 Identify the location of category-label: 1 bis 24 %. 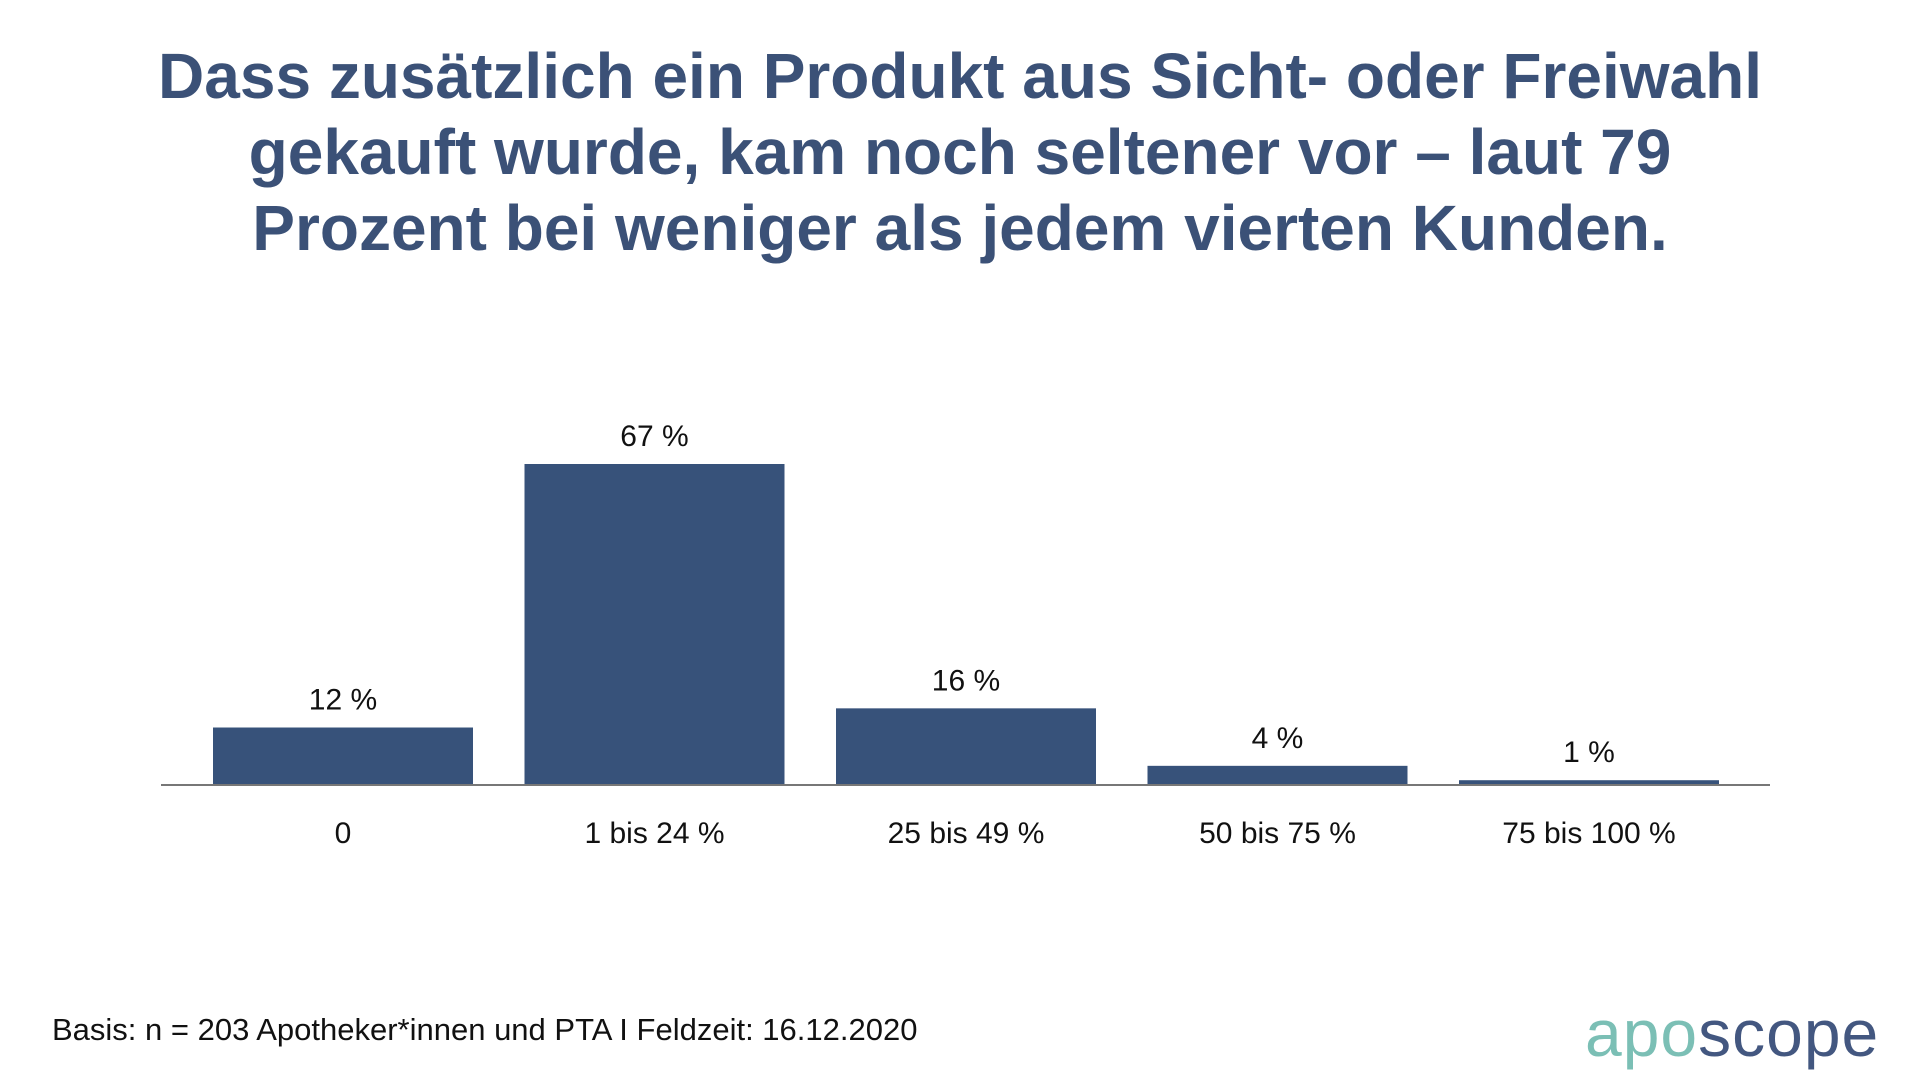
(654, 833).